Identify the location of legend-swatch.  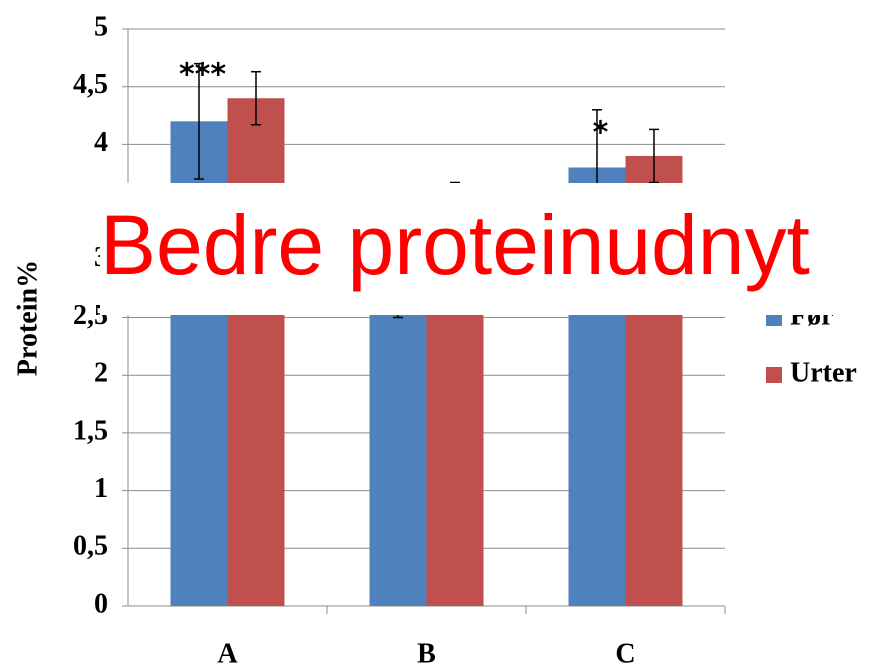
(774, 375).